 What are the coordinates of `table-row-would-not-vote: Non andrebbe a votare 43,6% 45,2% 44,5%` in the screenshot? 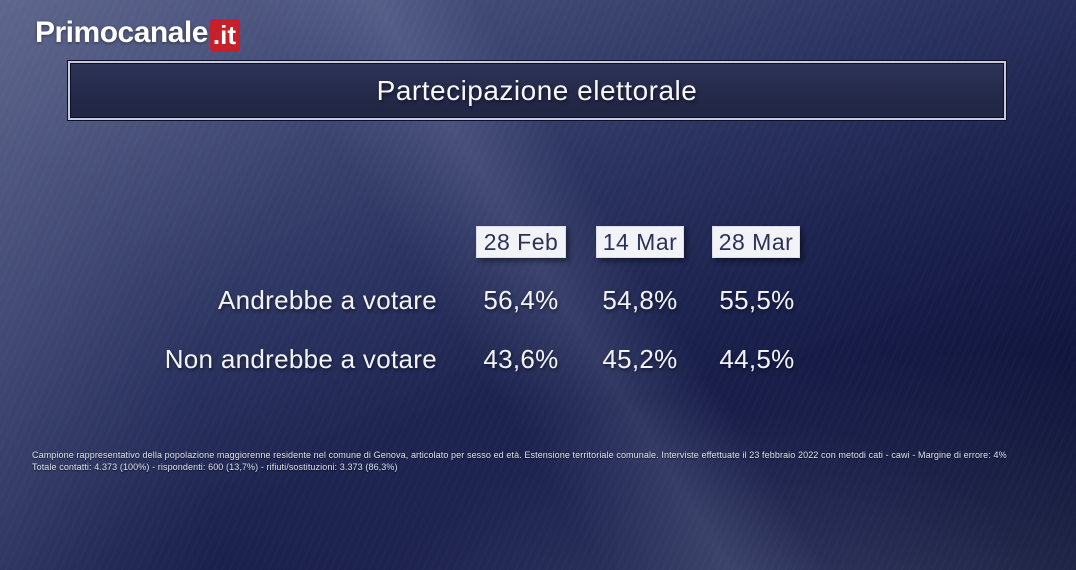 It's located at (538, 359).